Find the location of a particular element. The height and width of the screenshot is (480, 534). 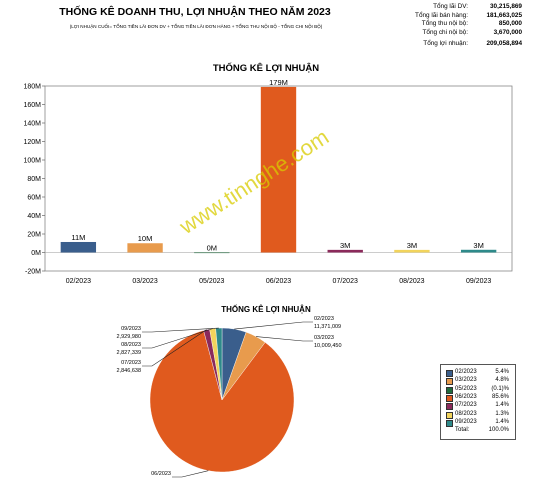

x-tick-label: 05/2023 is located at coordinates (211, 281).